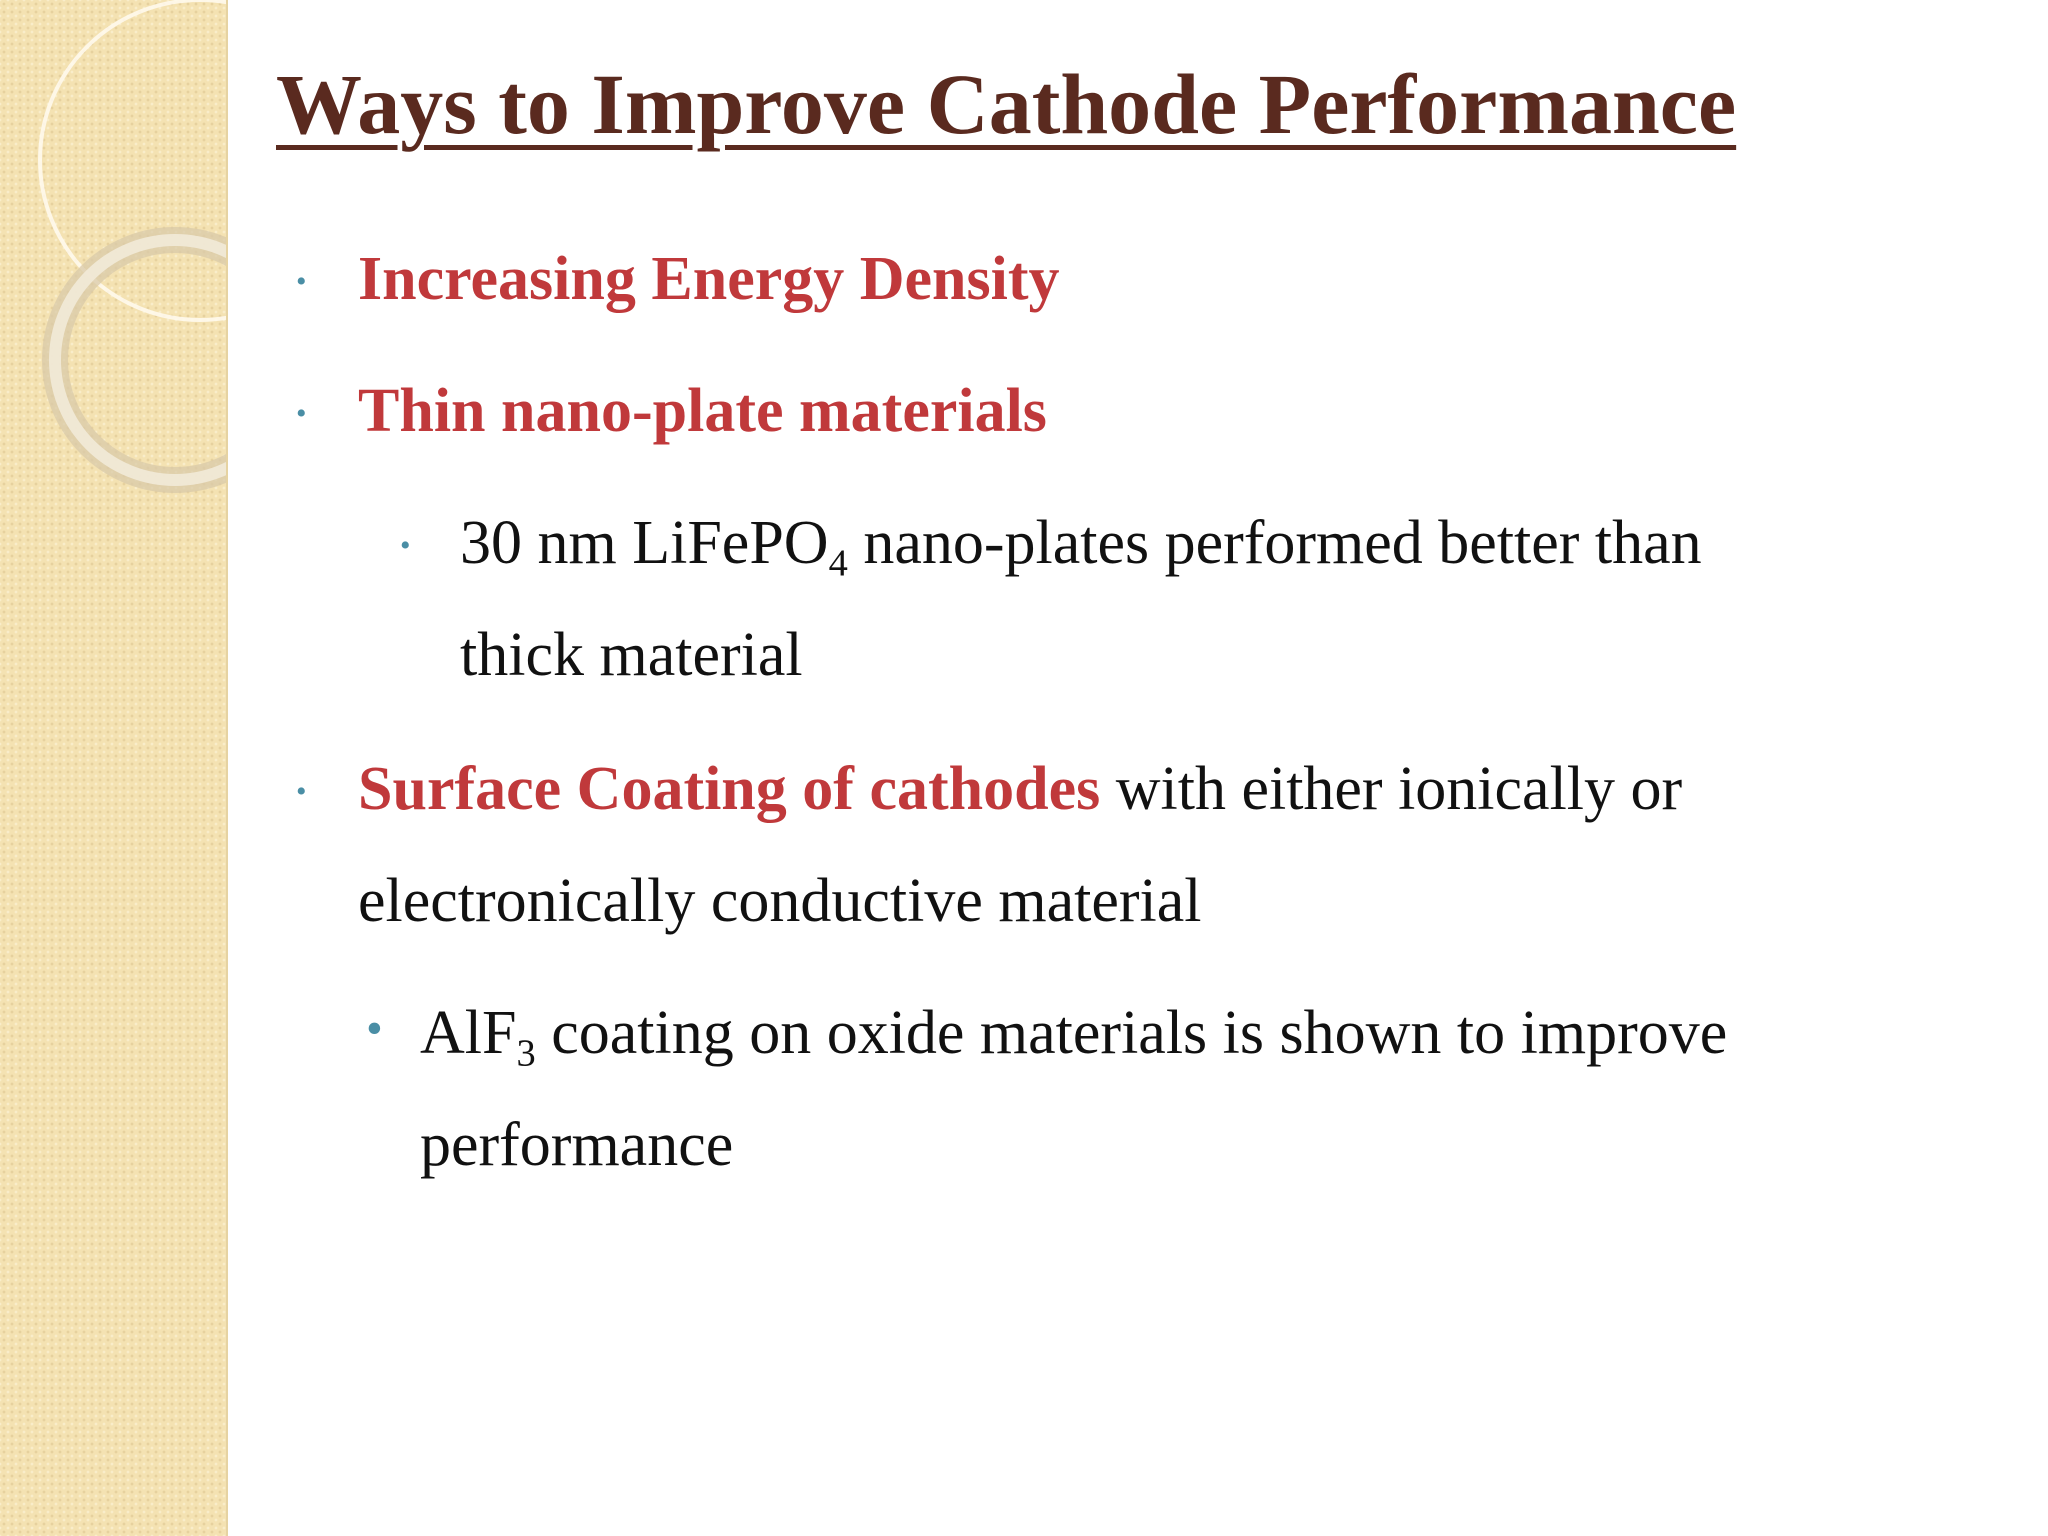  I want to click on subscript-4: 4, so click(838, 563).